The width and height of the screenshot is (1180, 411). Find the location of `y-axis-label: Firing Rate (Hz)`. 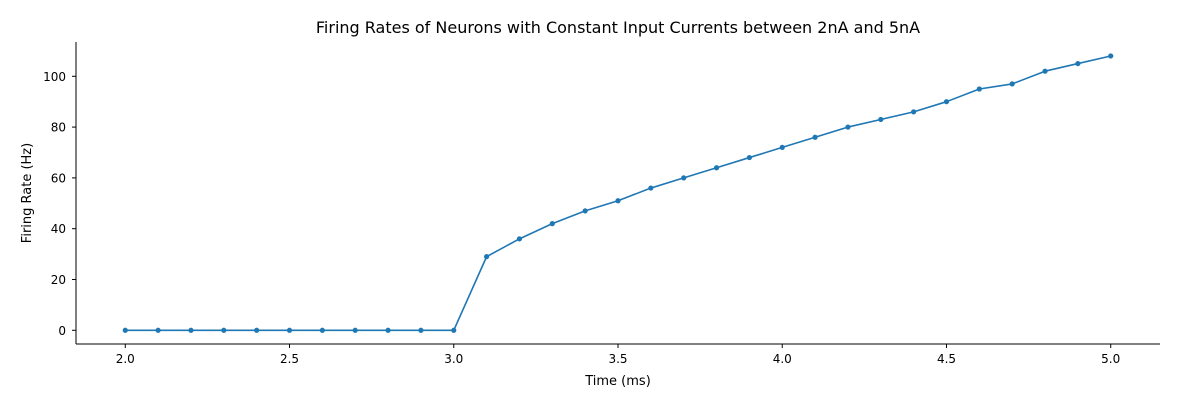

y-axis-label: Firing Rate (Hz) is located at coordinates (27, 193).